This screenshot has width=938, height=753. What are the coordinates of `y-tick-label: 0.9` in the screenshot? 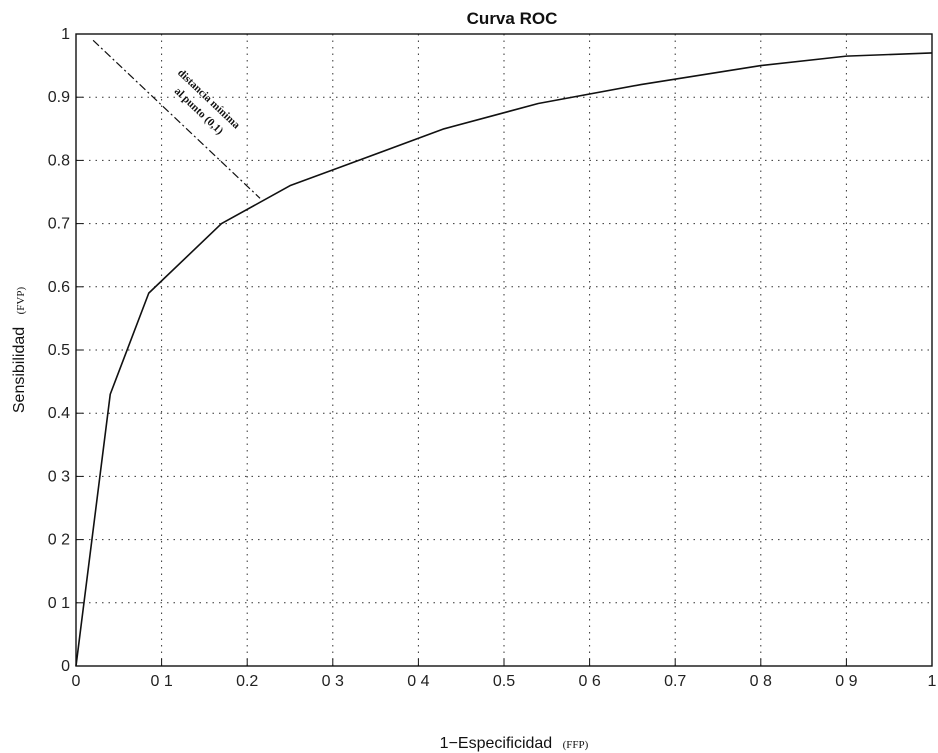 It's located at (59, 97).